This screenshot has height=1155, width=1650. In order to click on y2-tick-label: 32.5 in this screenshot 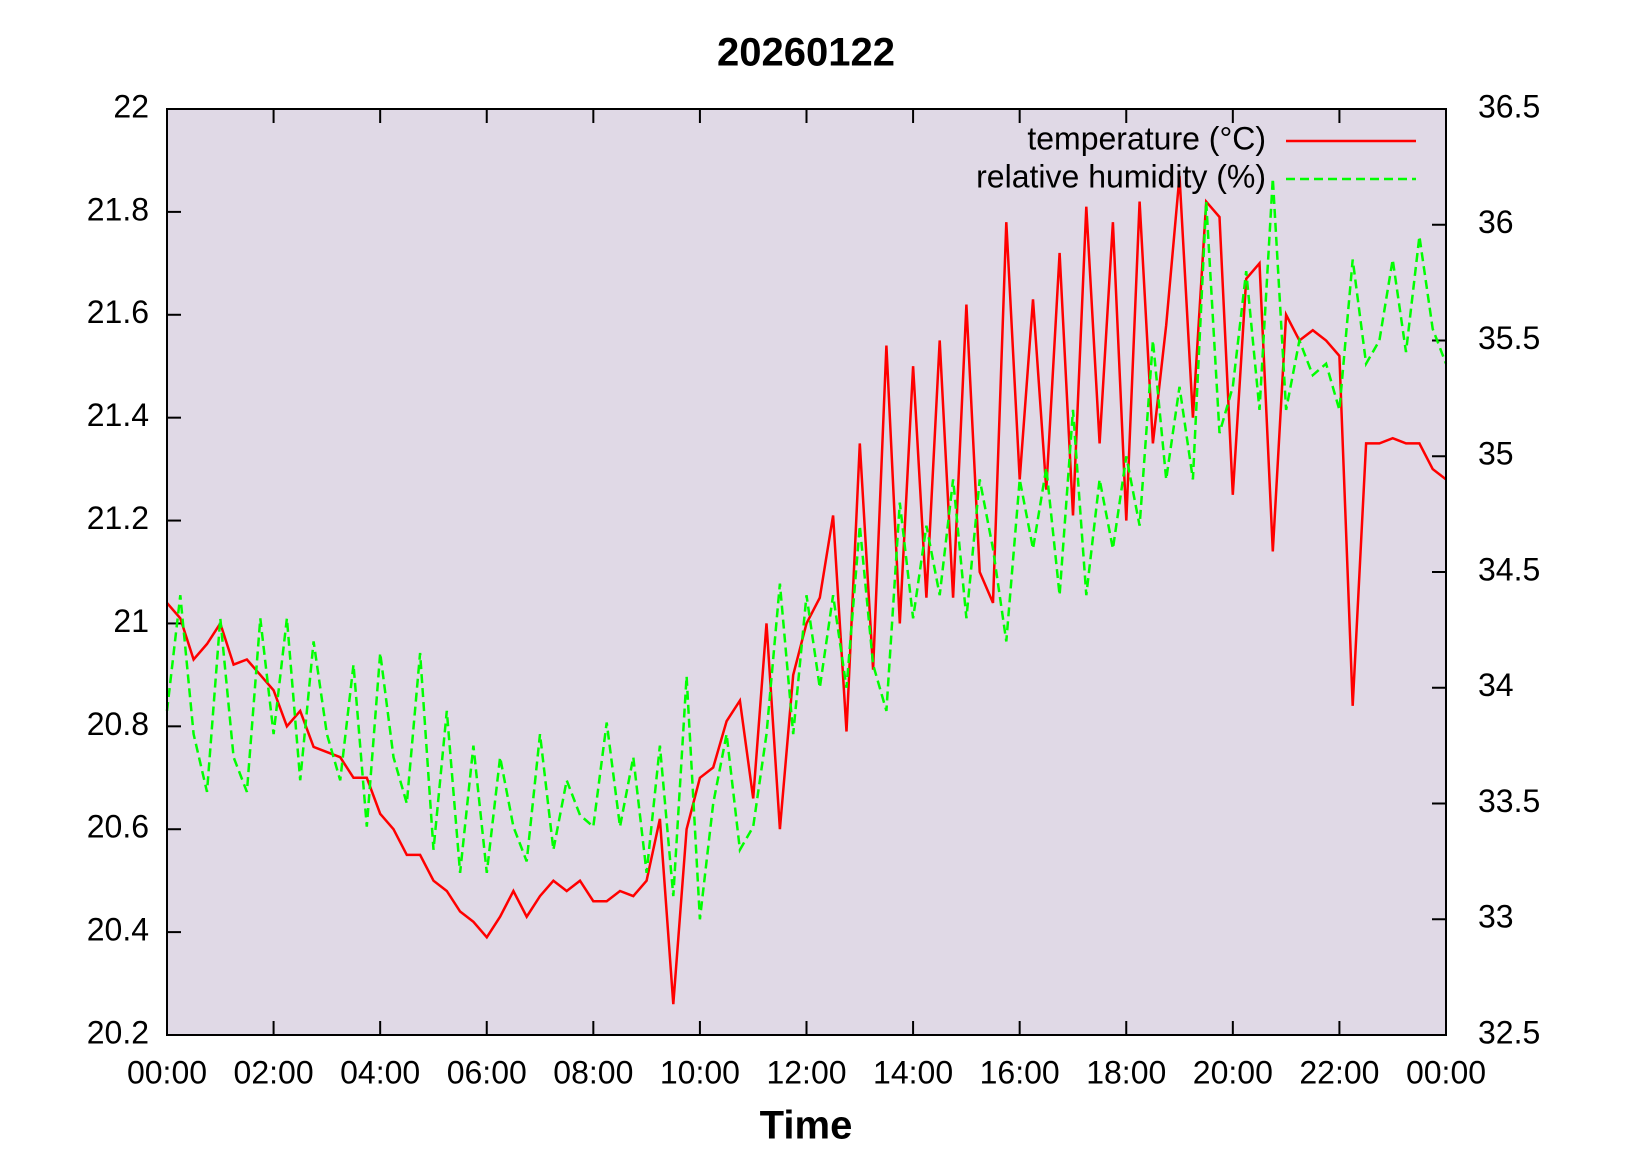, I will do `click(1509, 1032)`.